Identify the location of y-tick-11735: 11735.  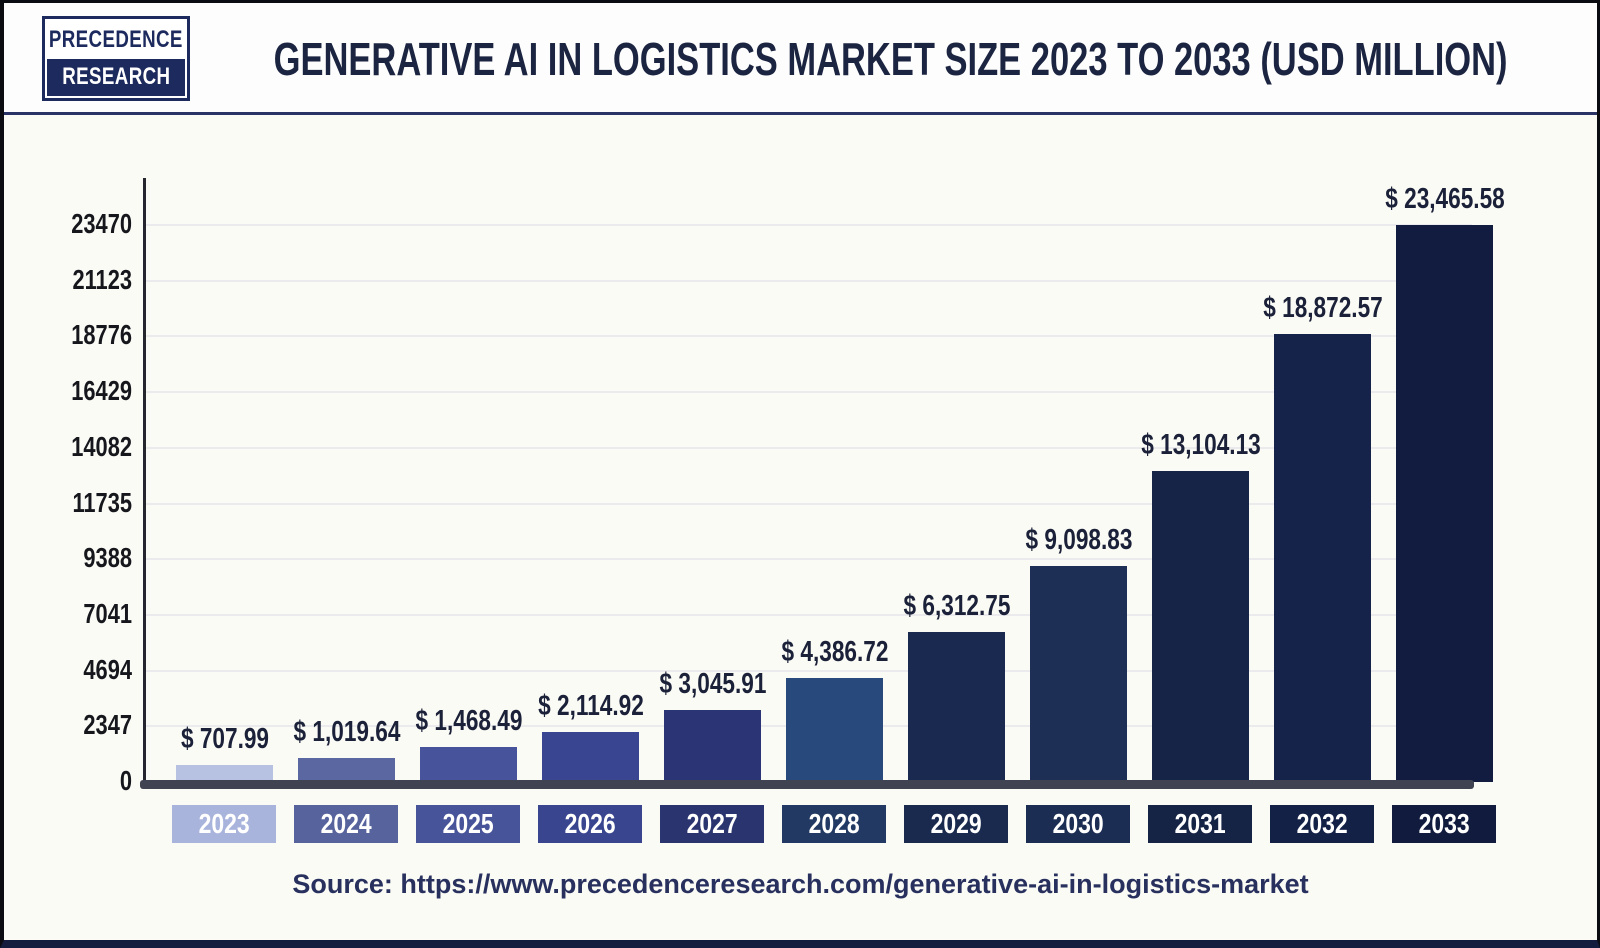
(102, 502).